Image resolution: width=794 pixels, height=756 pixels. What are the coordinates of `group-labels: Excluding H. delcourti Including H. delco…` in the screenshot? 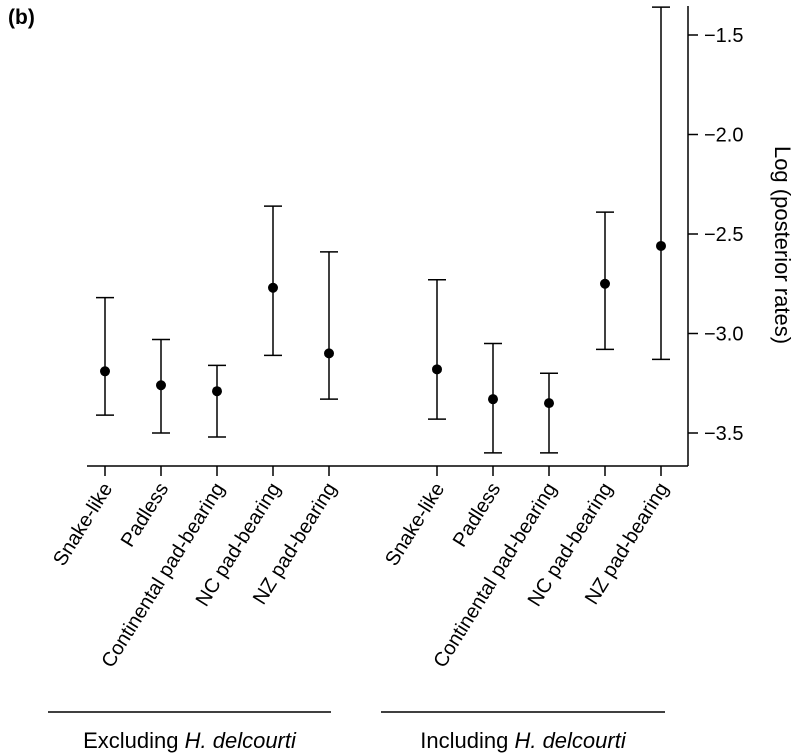 It's located at (356, 732).